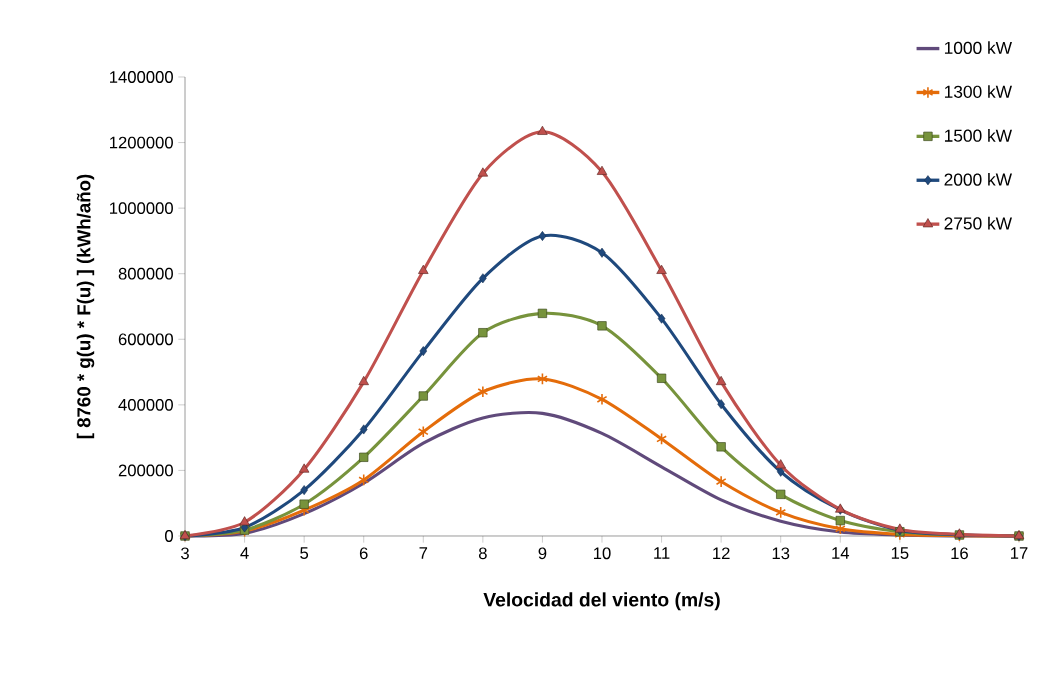 This screenshot has height=679, width=1040. What do you see at coordinates (85, 306) in the screenshot?
I see `y-axis-title: [ 8760 * g(u) * F(u) ] (kWh/año)` at bounding box center [85, 306].